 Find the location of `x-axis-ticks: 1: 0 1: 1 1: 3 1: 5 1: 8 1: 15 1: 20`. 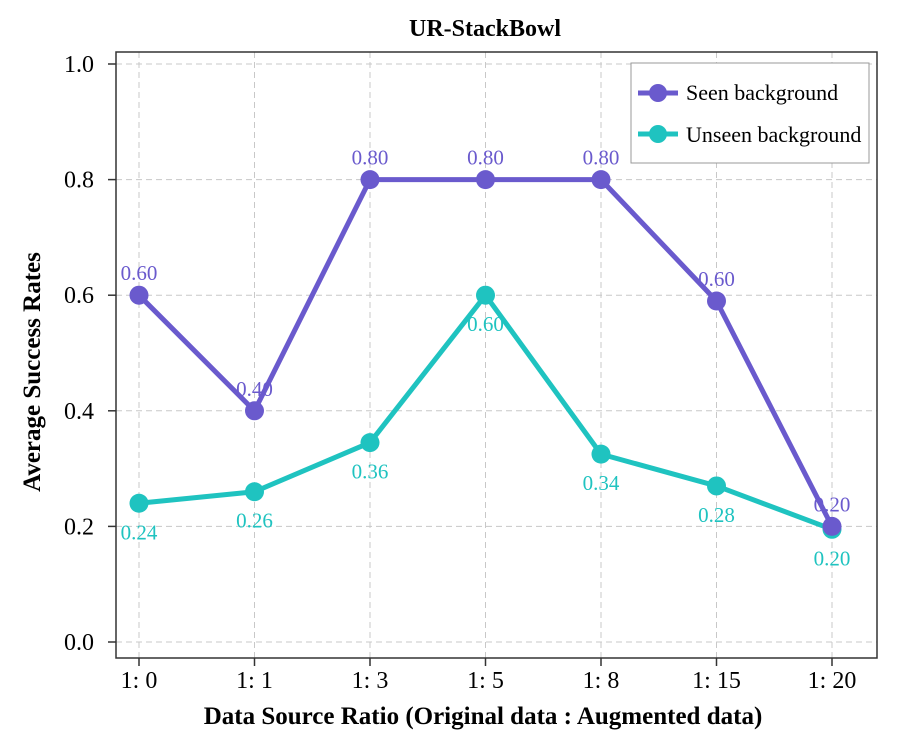

x-axis-ticks: 1: 0 1: 1 1: 3 1: 5 1: 8 1: 15 1: 20 is located at coordinates (489, 676).